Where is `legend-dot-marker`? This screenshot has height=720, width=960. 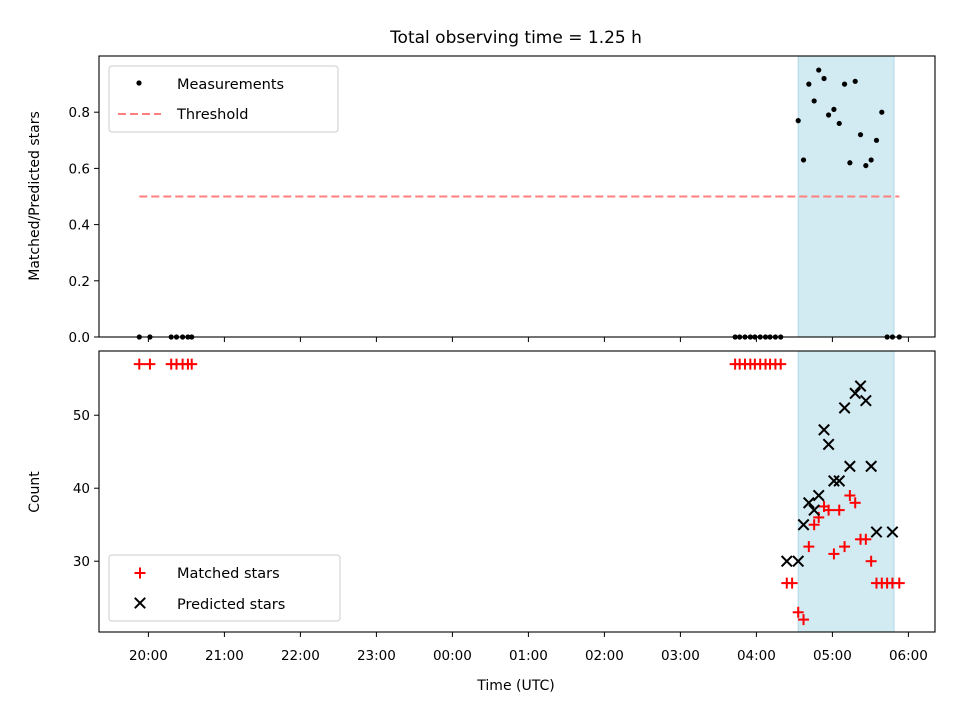
legend-dot-marker is located at coordinates (139, 83).